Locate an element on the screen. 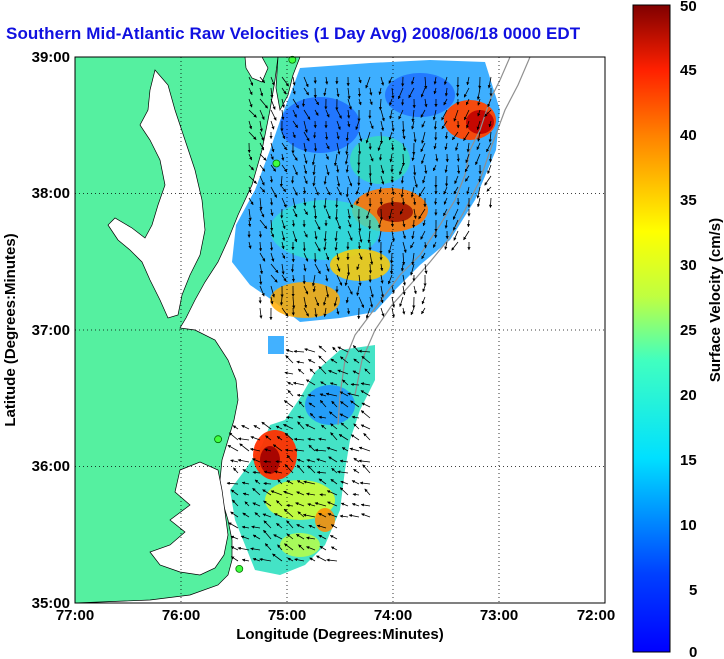 The image size is (724, 659). station-marker is located at coordinates (276, 163).